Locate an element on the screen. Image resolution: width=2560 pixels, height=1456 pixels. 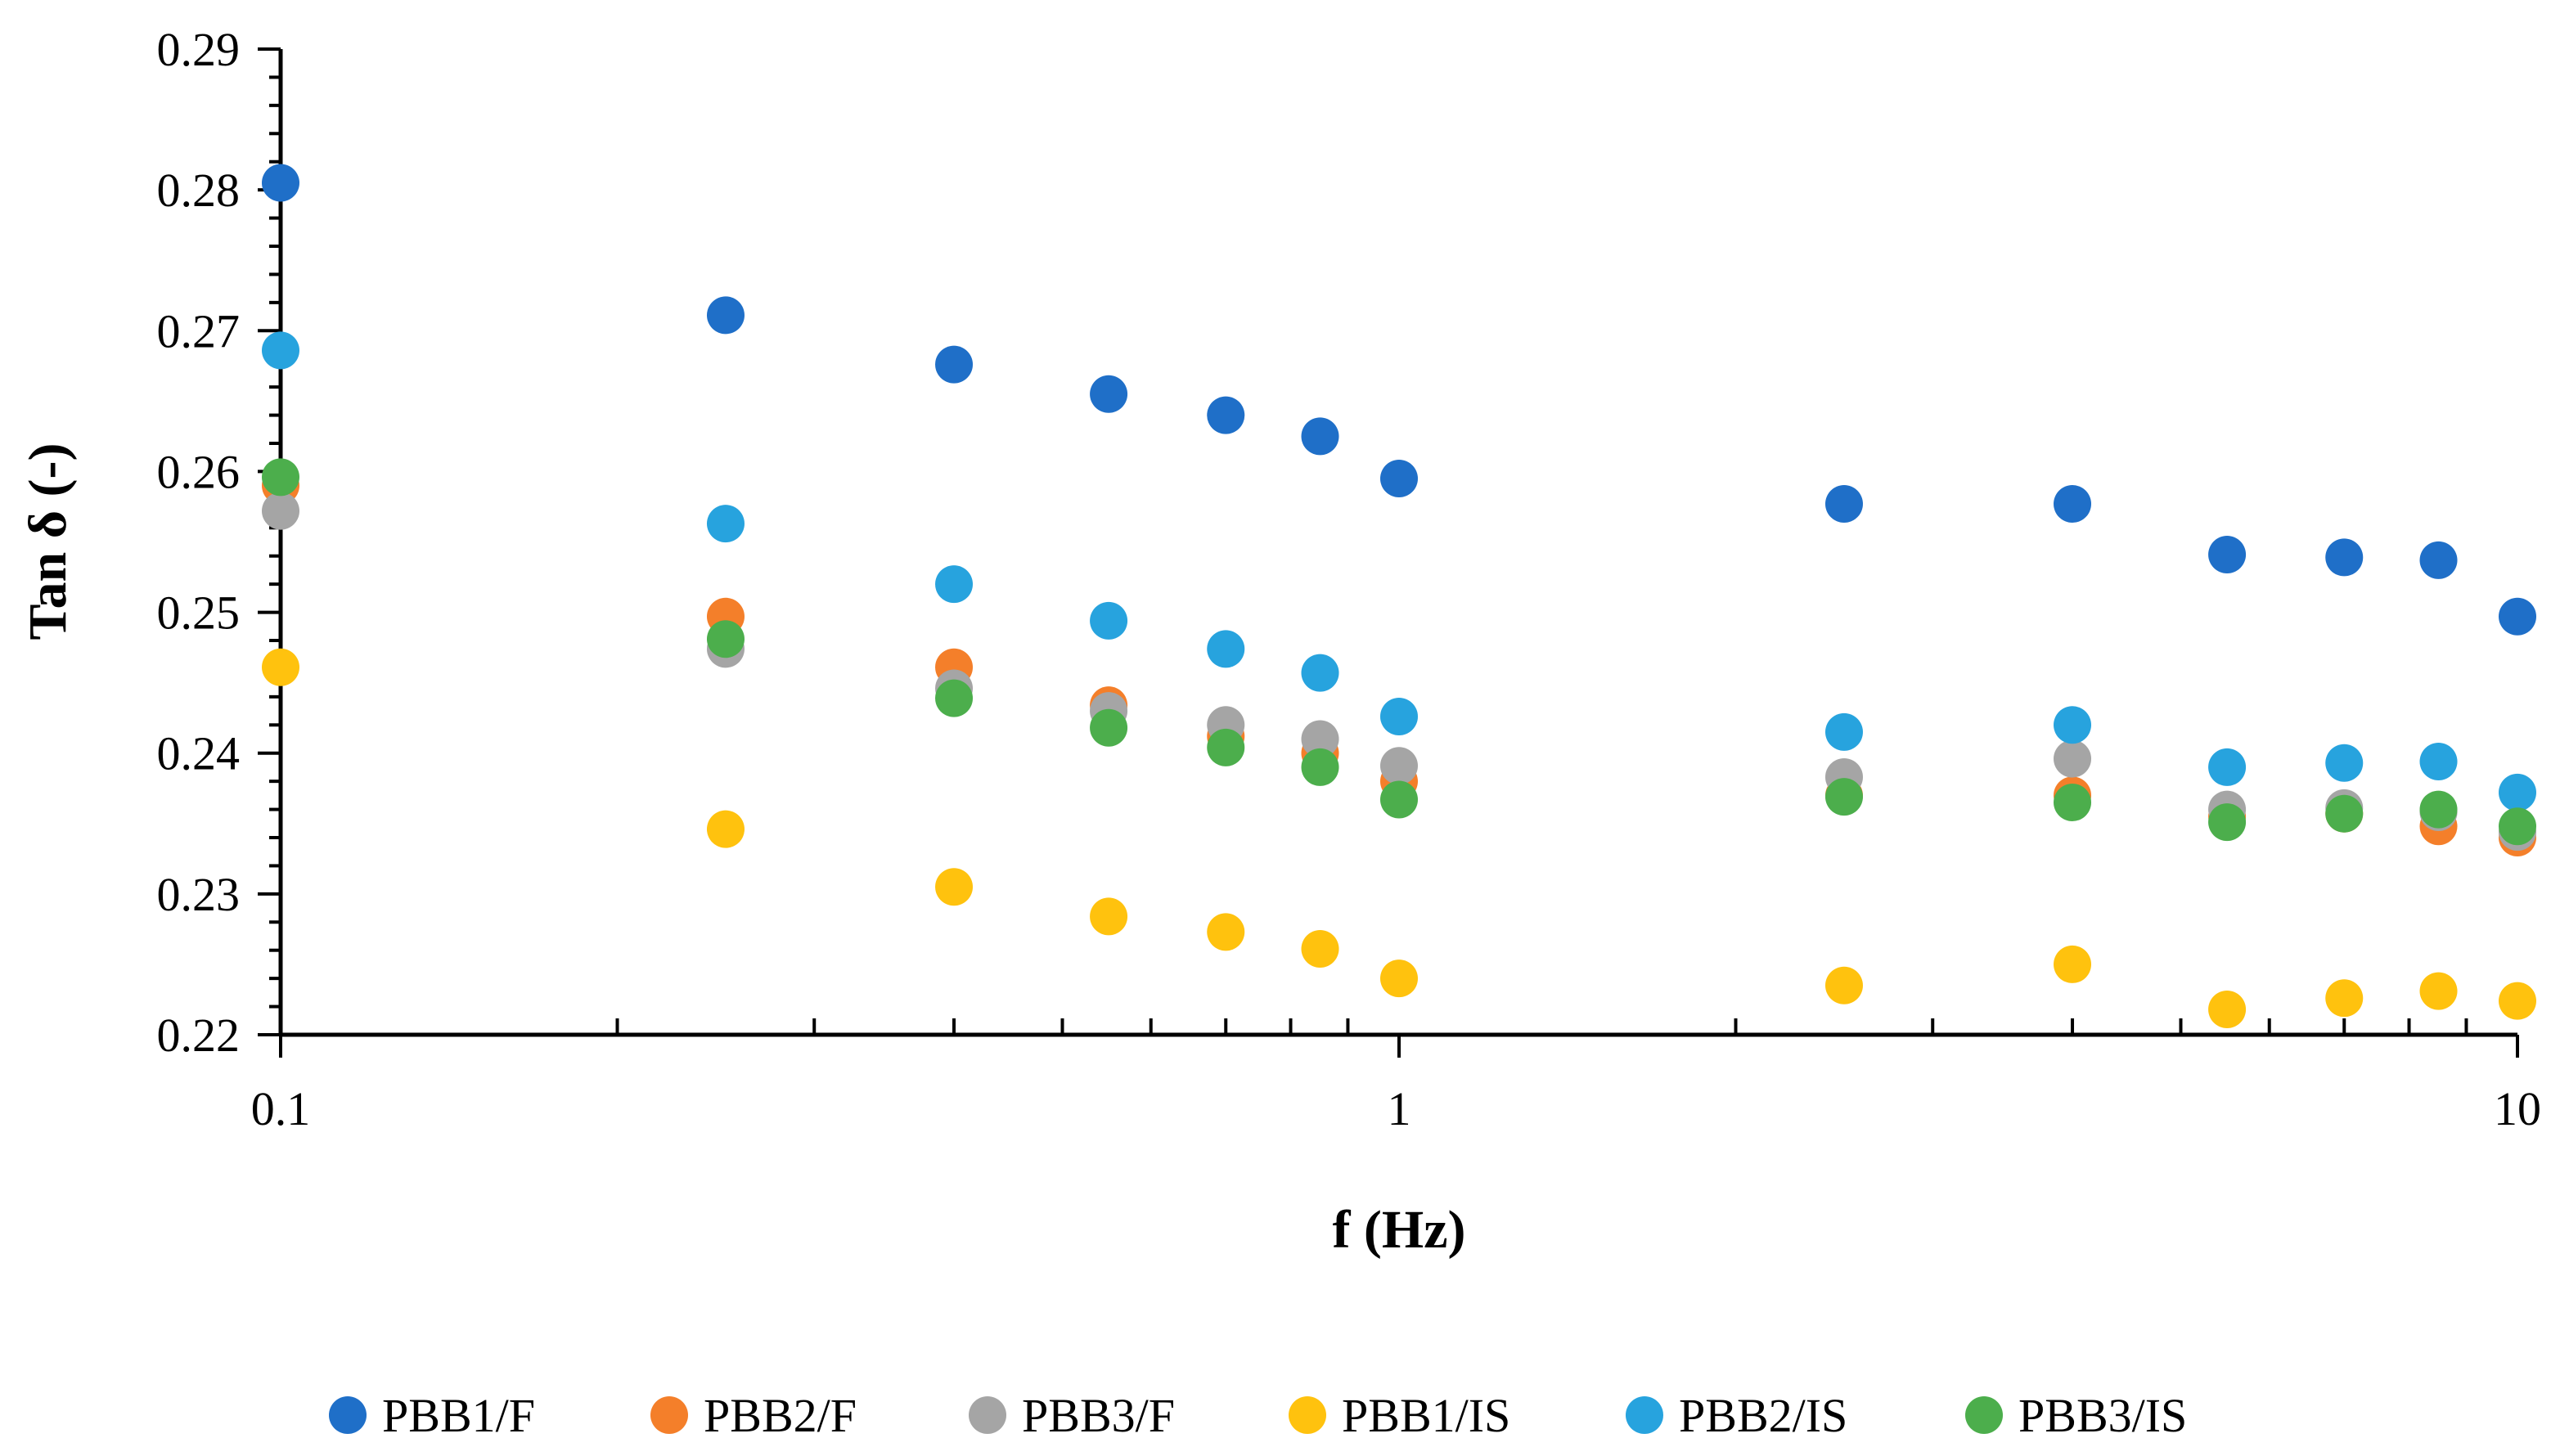
legend: PBB1/F PBB2/F PBB3/F PBB1/IS PBB2/IS PBB3/IS is located at coordinates (1258, 1416).